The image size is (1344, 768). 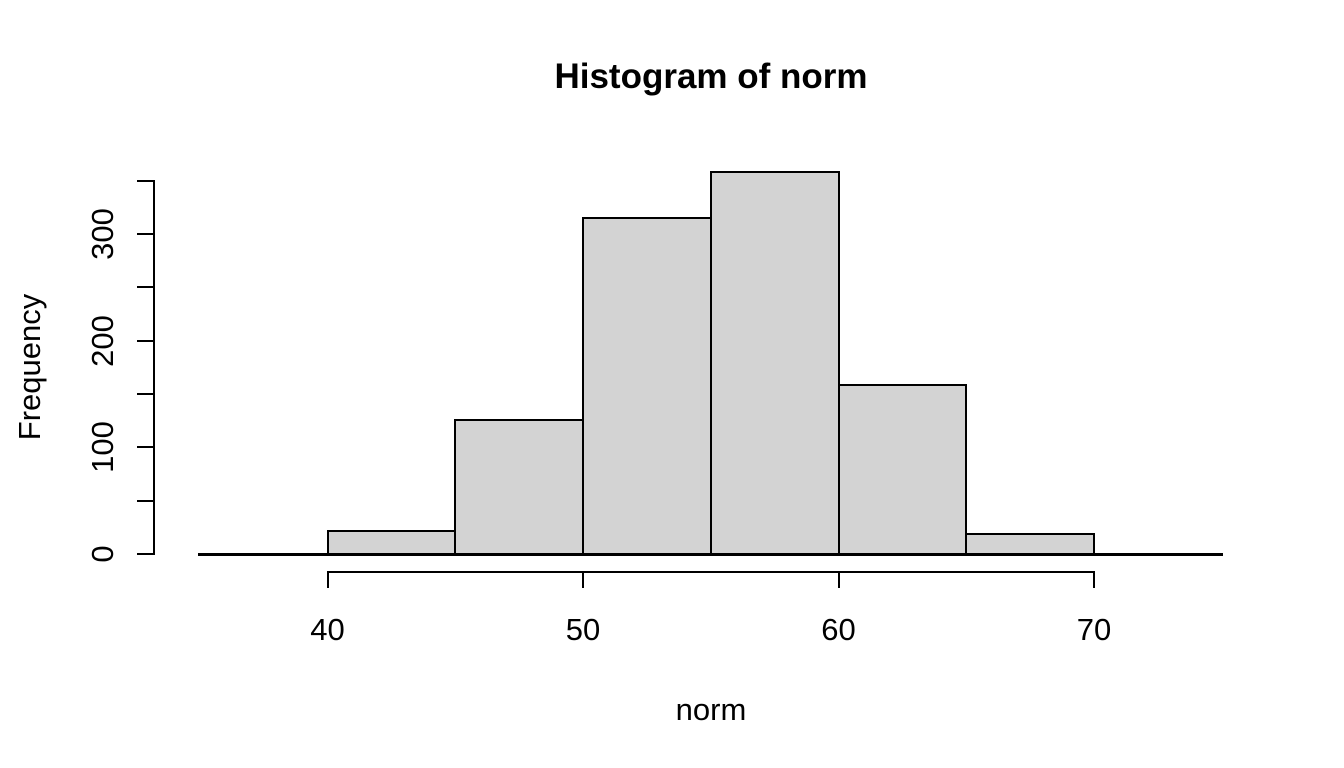 I want to click on x-axis-line, so click(x=710, y=572).